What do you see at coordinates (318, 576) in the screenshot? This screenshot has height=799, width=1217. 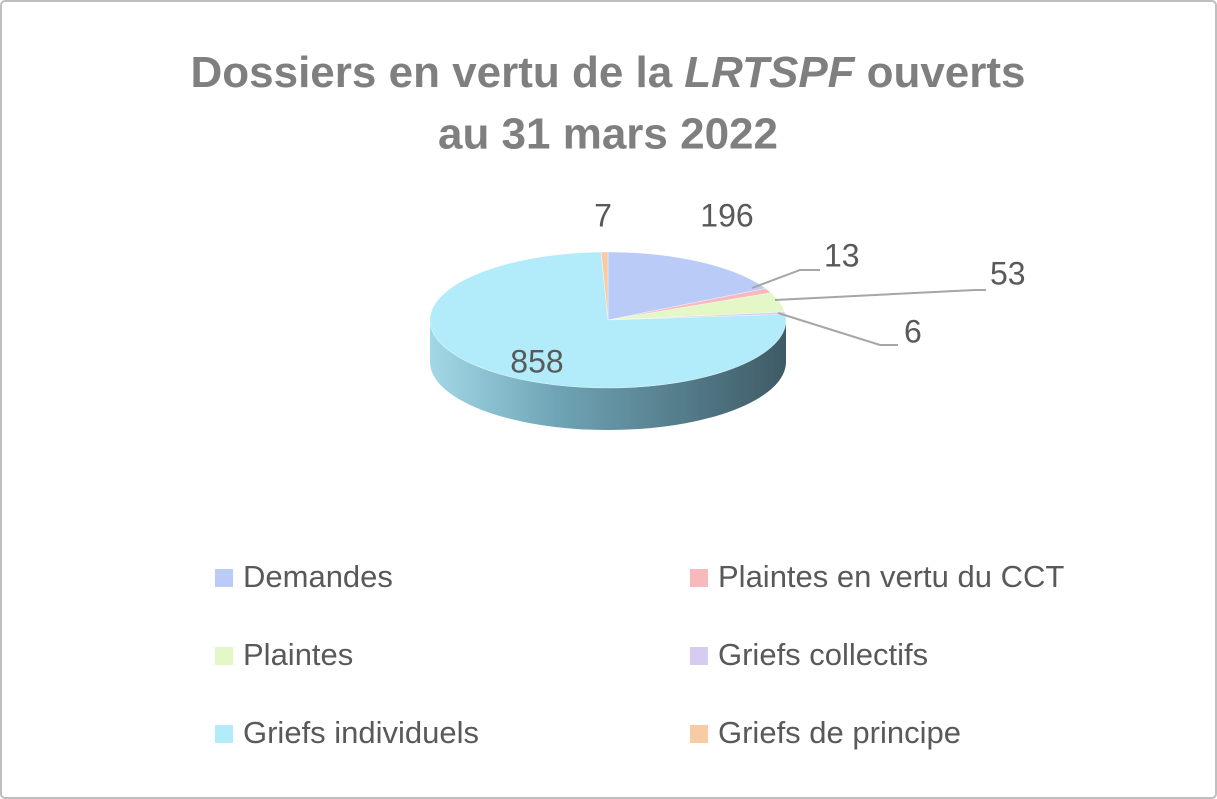 I see `legend-label: Demandes` at bounding box center [318, 576].